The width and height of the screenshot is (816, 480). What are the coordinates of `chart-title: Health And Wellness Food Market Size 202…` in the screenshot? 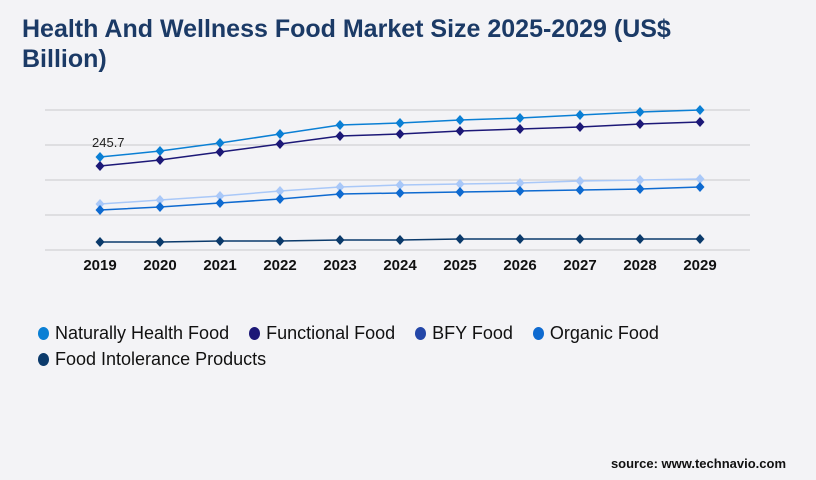 It's located at (346, 44).